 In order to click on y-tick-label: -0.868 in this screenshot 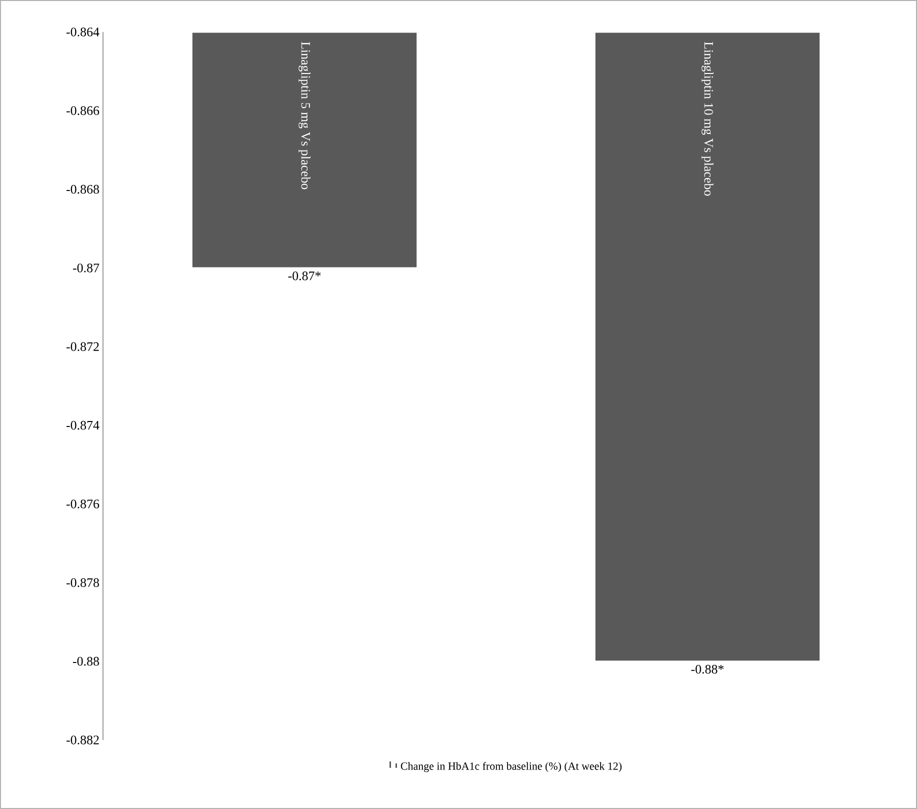, I will do `click(82, 189)`.